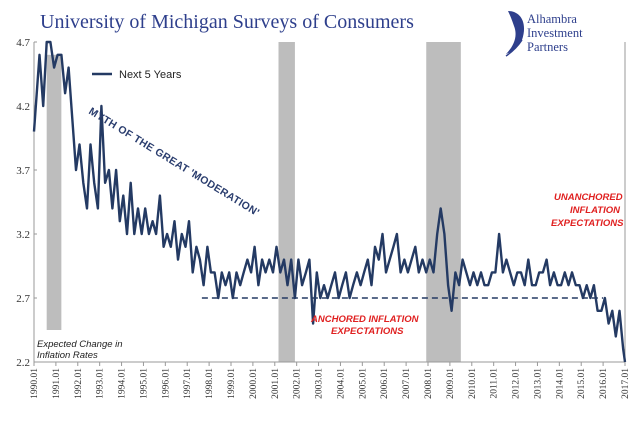  What do you see at coordinates (451, 383) in the screenshot?
I see `x-tick-label: 2009.01` at bounding box center [451, 383].